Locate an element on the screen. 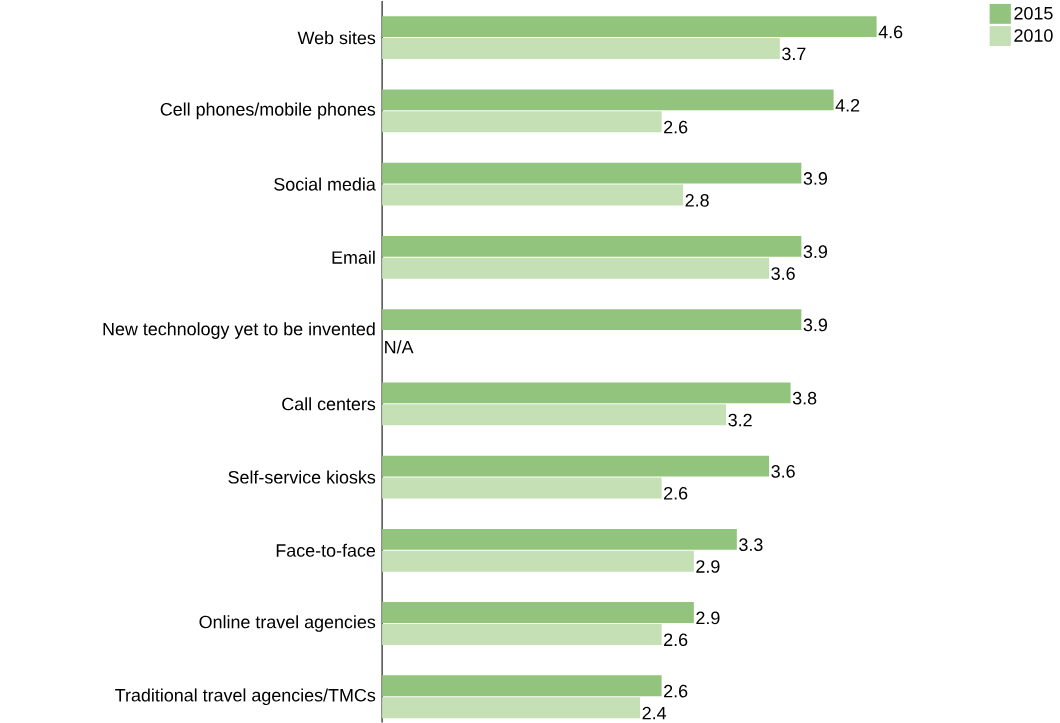 The height and width of the screenshot is (723, 1060). data-label: 4.2 is located at coordinates (847, 105).